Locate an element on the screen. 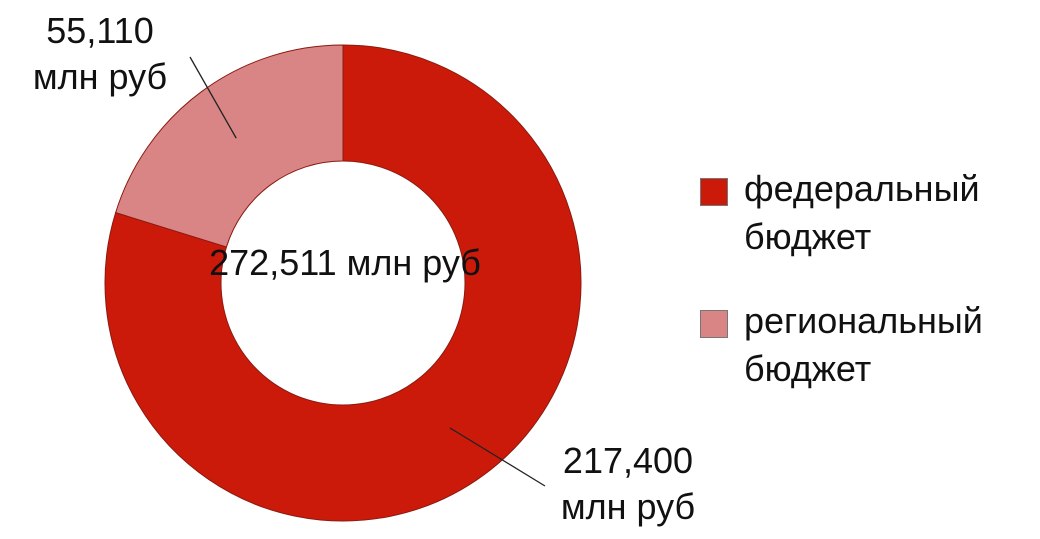  legend-entry: федеральный бюджет is located at coordinates (865, 213).